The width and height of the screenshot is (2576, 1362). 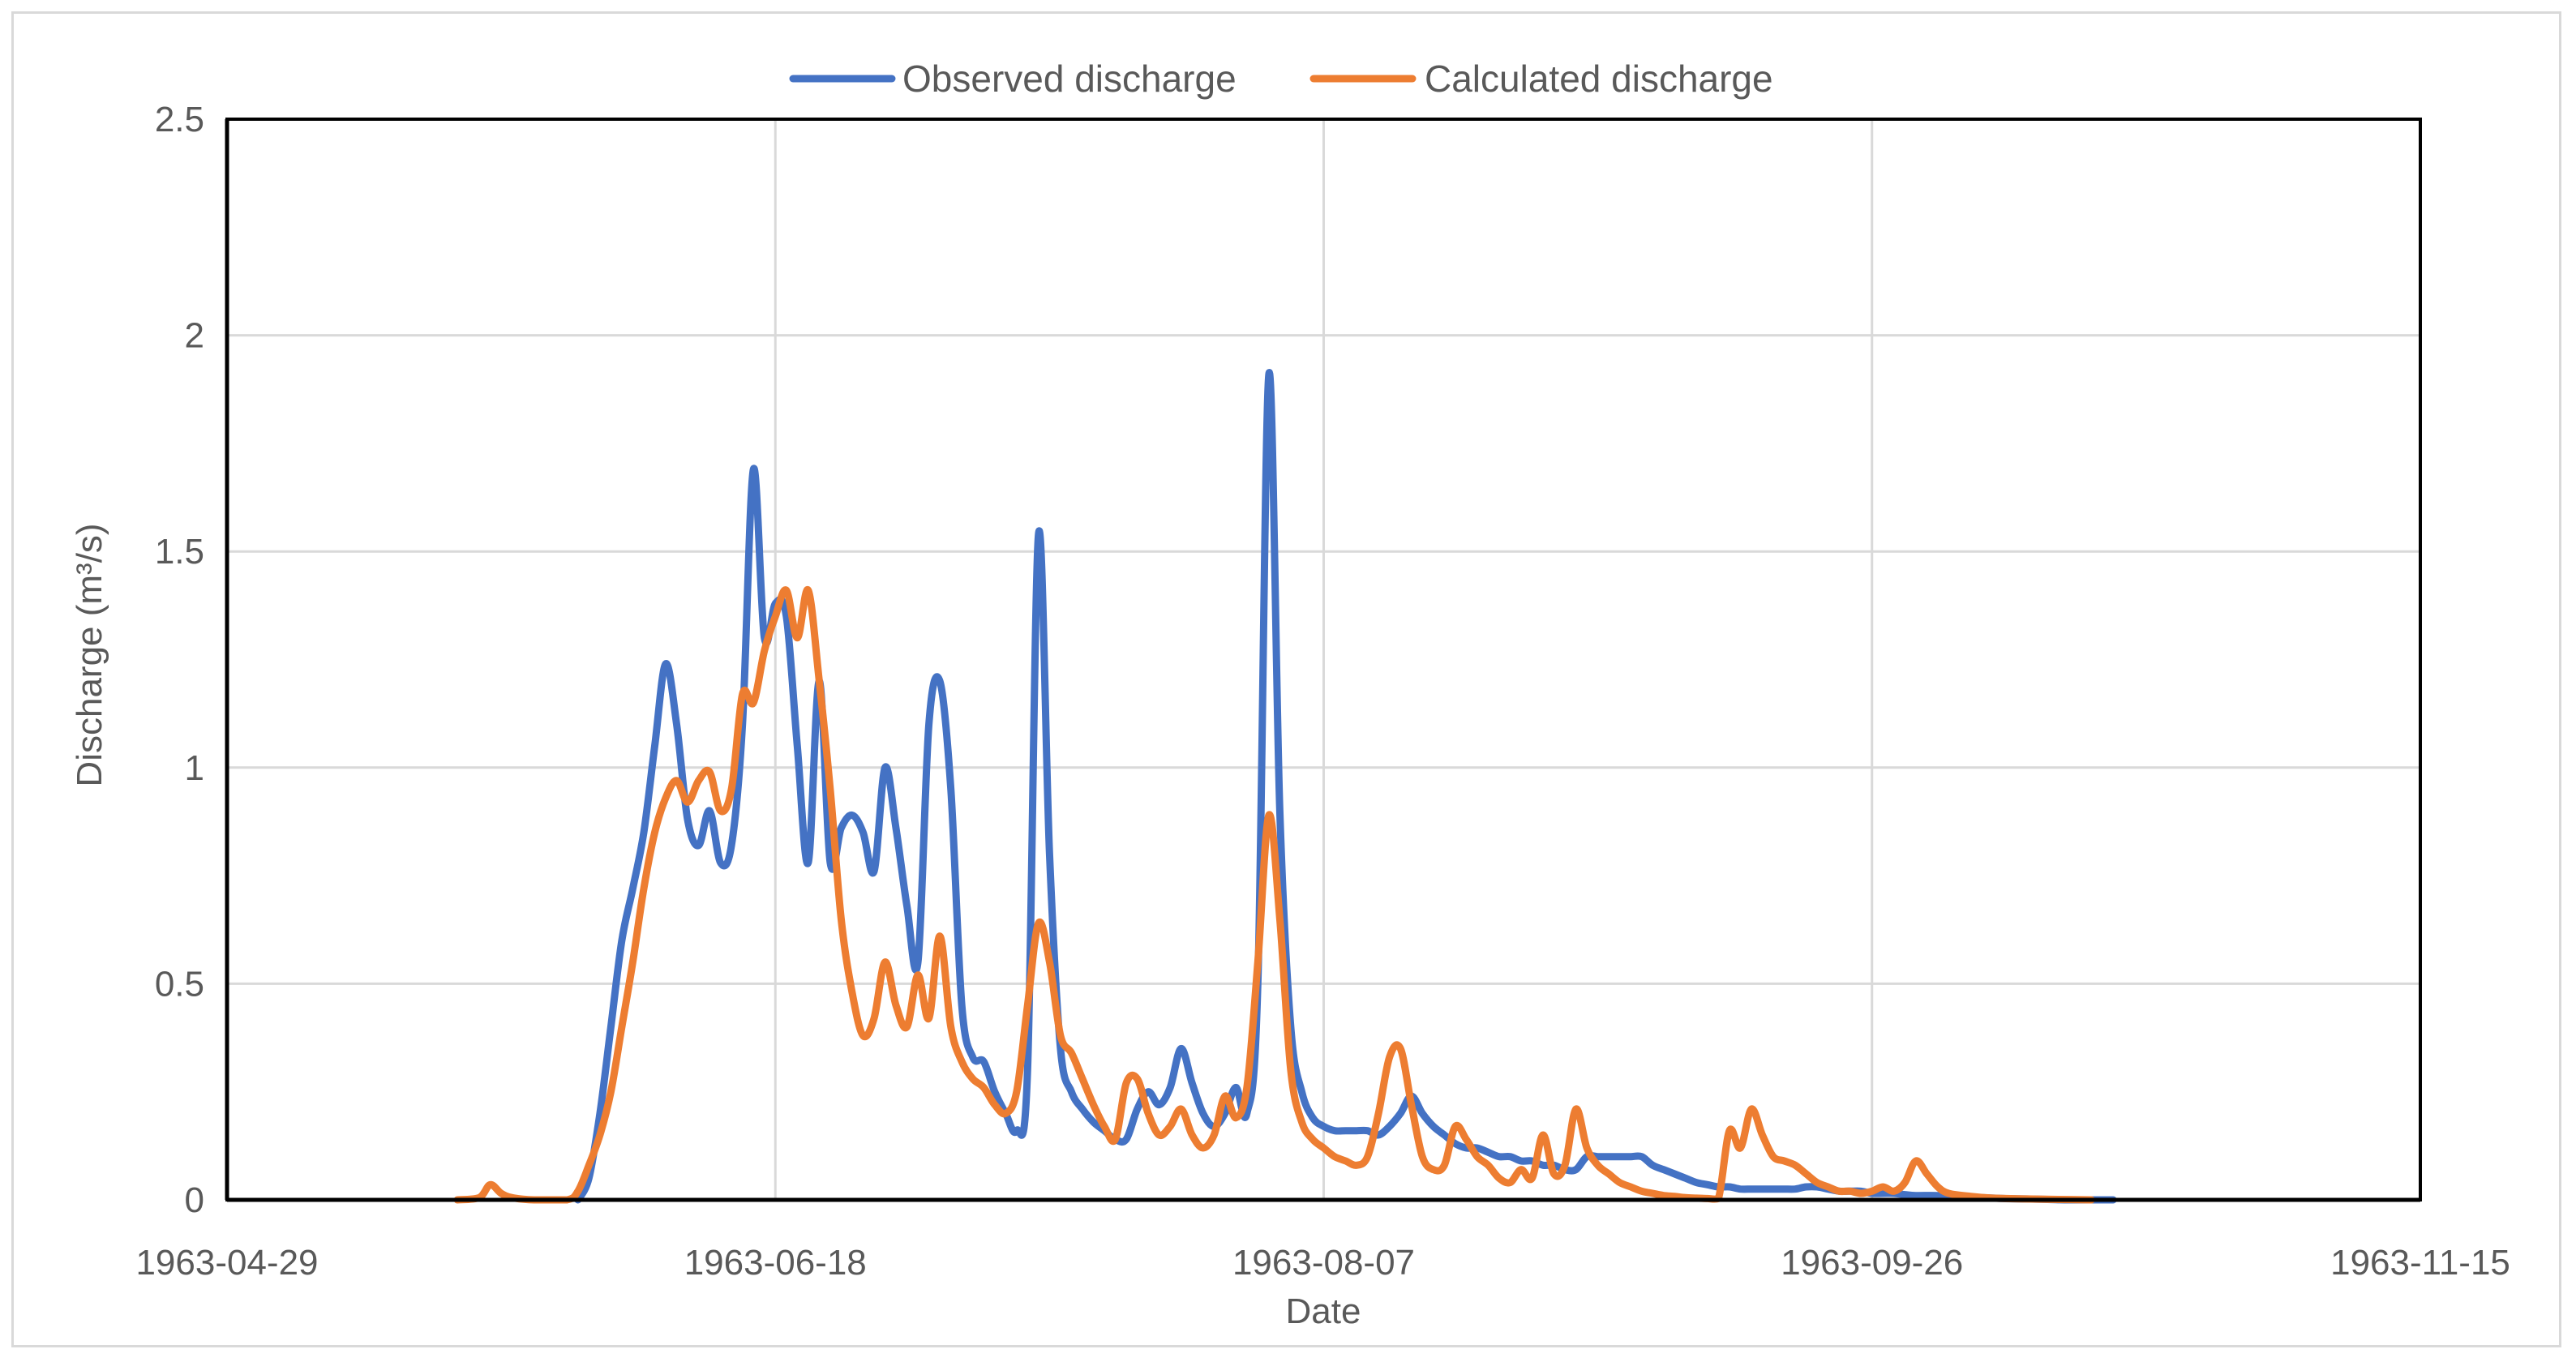 I want to click on legend: Observed discharge Calculated discharge, so click(x=1281, y=79).